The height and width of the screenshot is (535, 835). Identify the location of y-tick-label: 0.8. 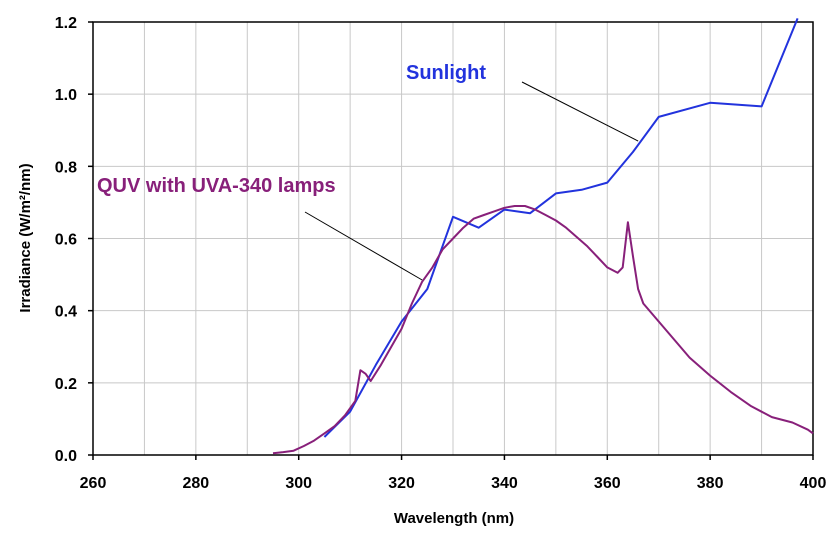
(66, 167).